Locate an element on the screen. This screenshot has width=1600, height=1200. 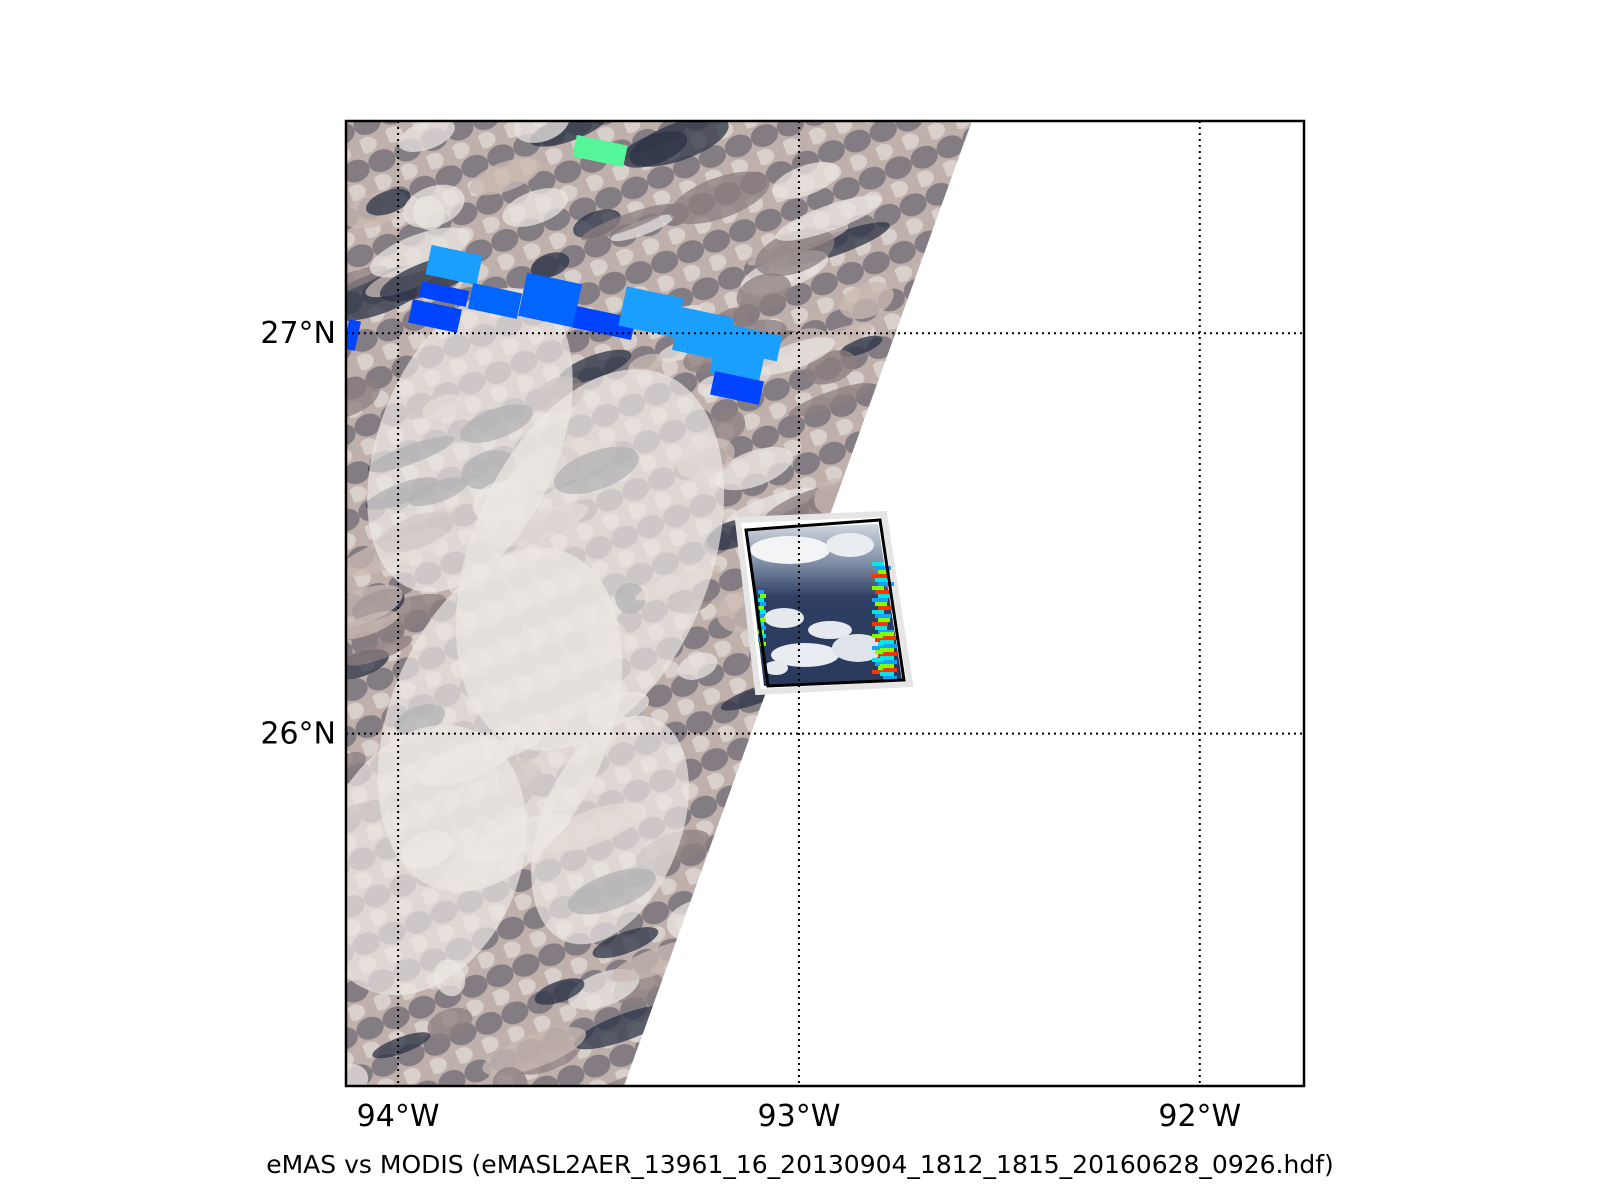
emas-aerosol-edges is located at coordinates (827, 621).